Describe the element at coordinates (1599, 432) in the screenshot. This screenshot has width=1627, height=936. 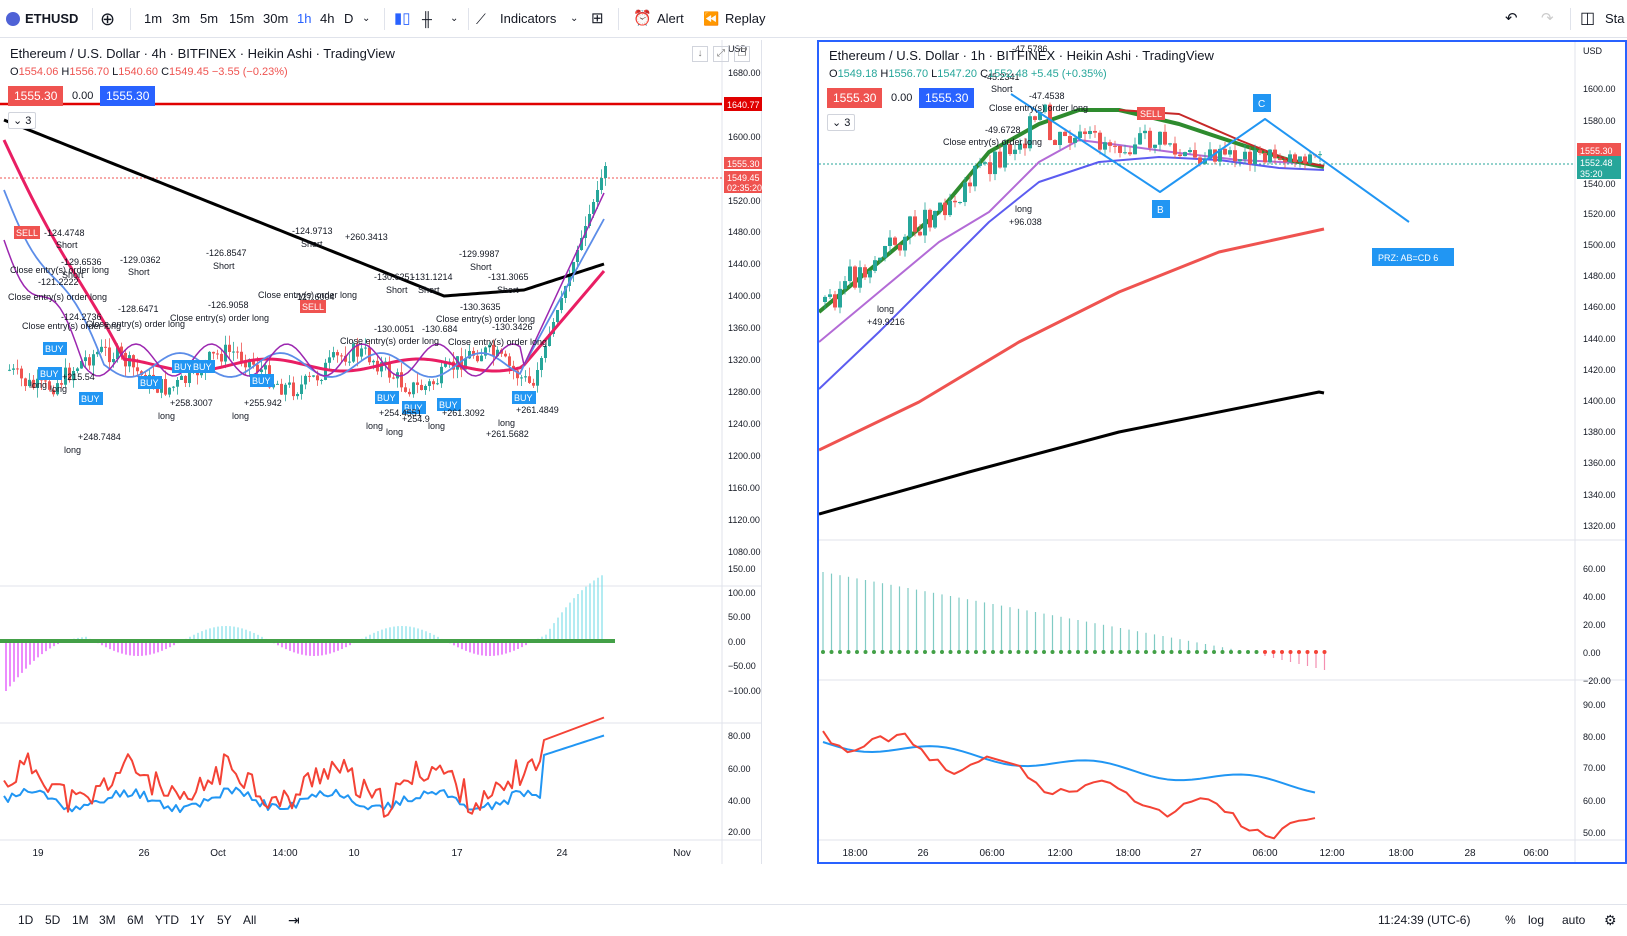
I see `price-tick-label: 1380.00` at that location.